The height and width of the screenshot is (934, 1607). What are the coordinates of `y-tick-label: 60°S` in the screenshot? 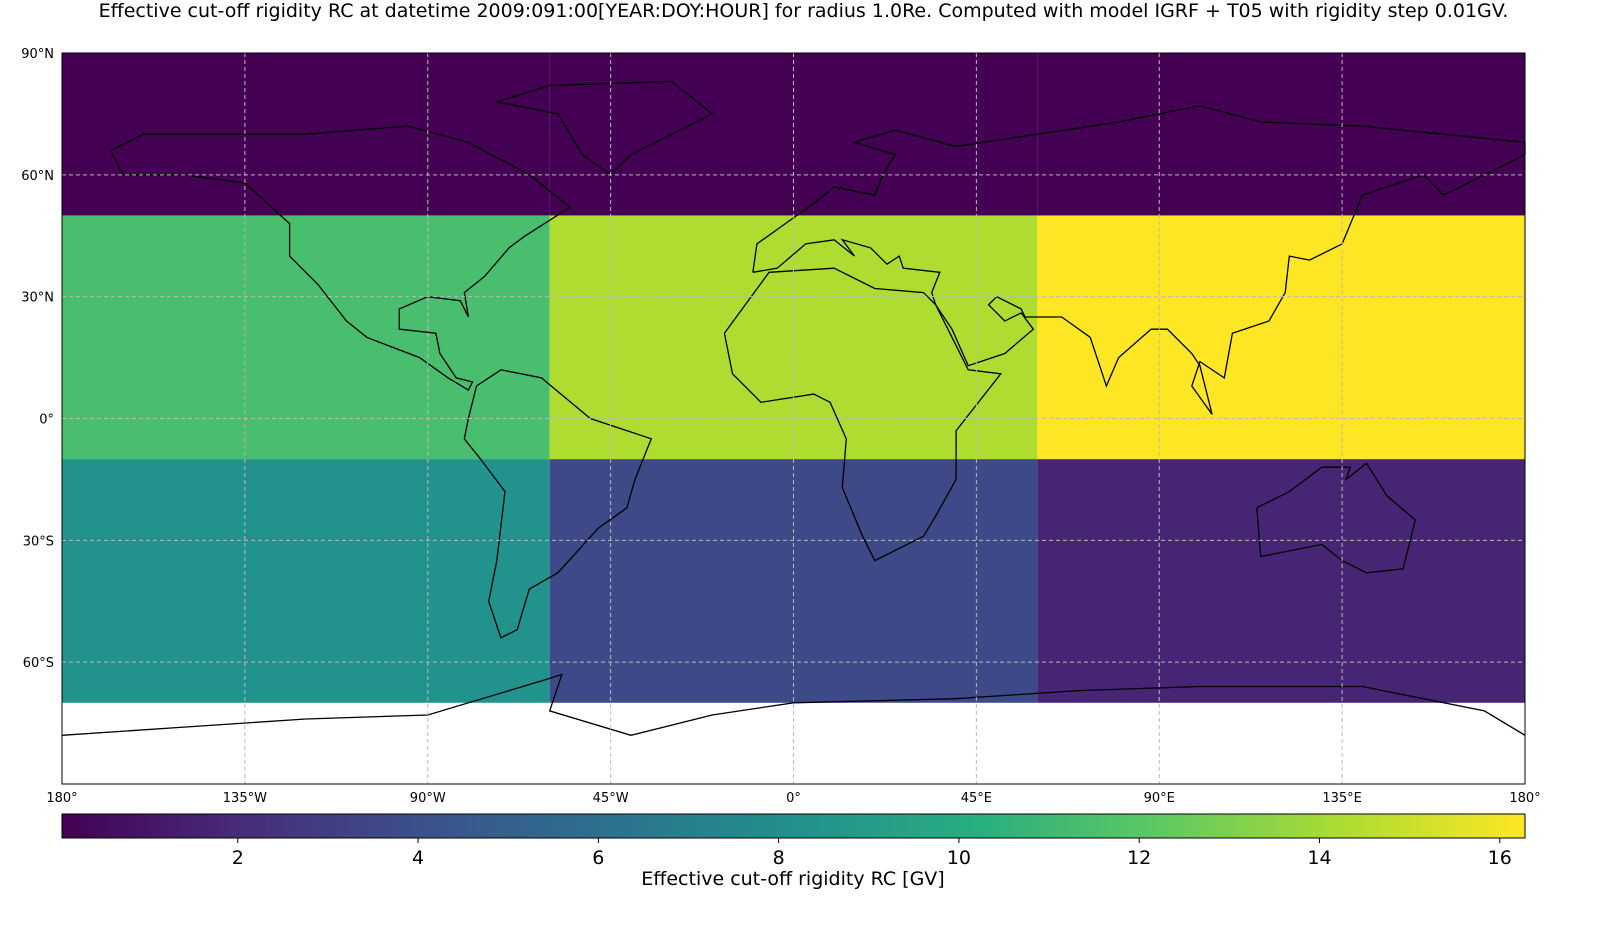 It's located at (38, 663).